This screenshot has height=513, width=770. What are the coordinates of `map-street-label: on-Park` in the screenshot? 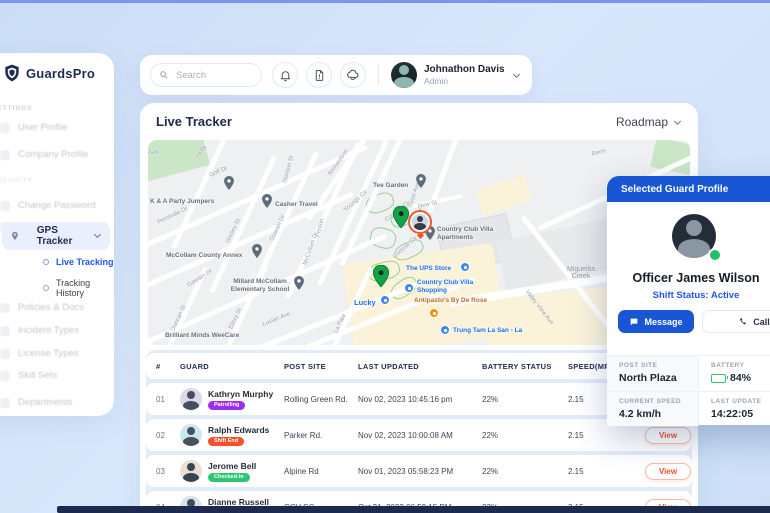 It's located at (154, 153).